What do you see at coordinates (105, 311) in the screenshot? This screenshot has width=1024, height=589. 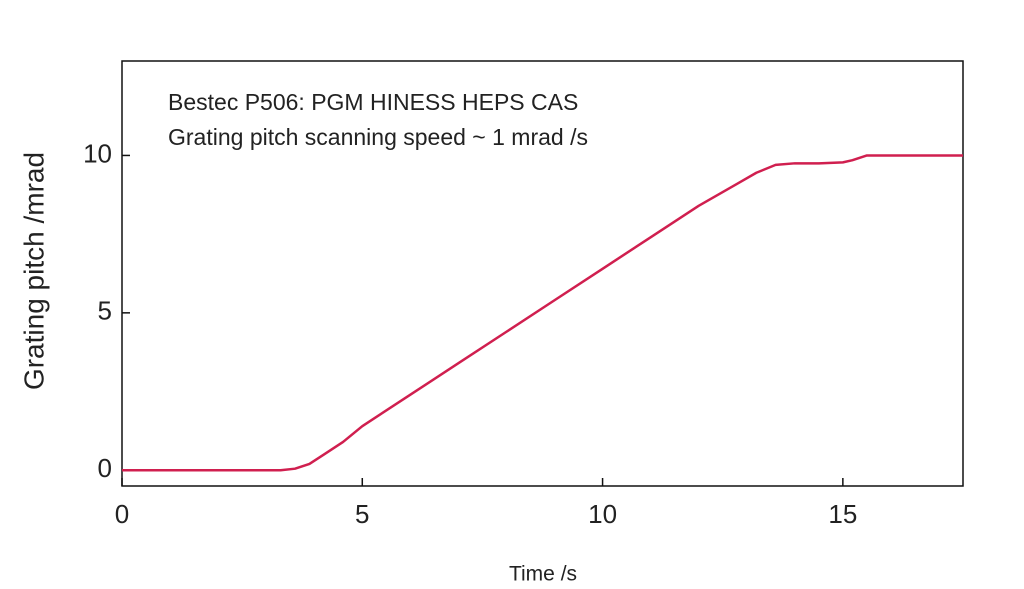 I see `y-tick-label: 5` at bounding box center [105, 311].